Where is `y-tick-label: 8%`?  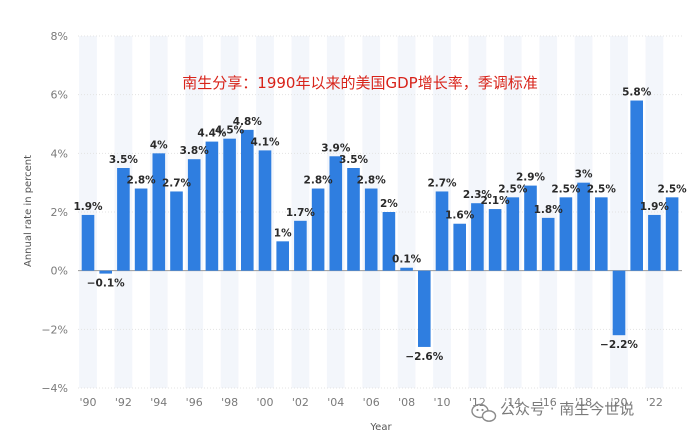 y-tick-label: 8% is located at coordinates (59, 36).